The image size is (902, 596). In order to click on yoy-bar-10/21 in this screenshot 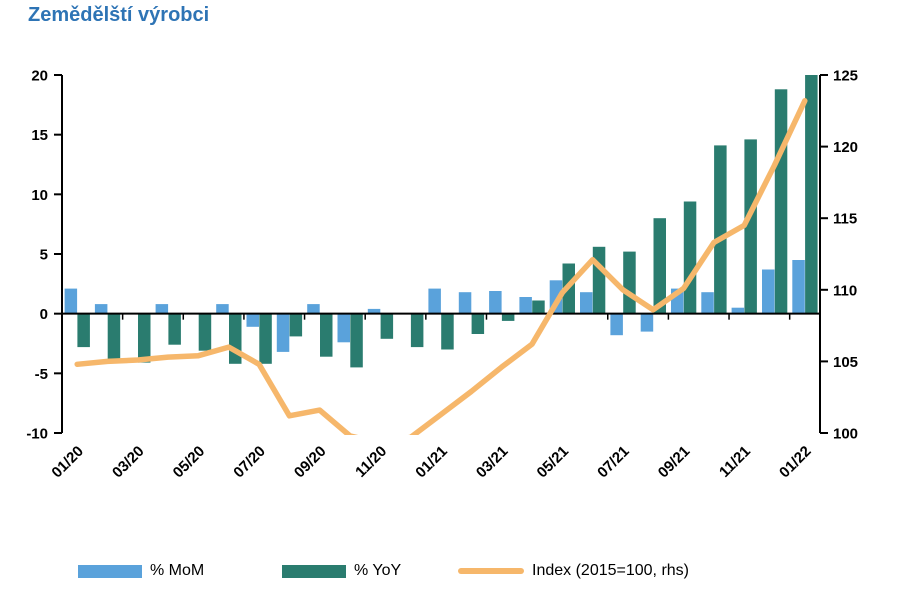, I will do `click(720, 229)`.